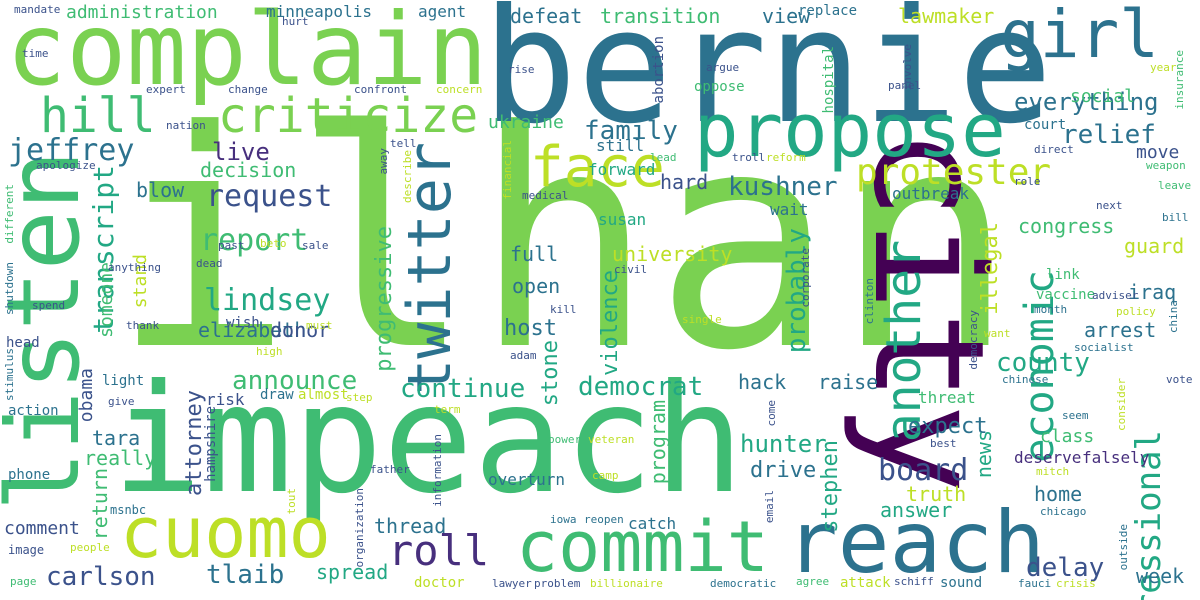 The width and height of the screenshot is (1200, 600). I want to click on word: dead, so click(209, 263).